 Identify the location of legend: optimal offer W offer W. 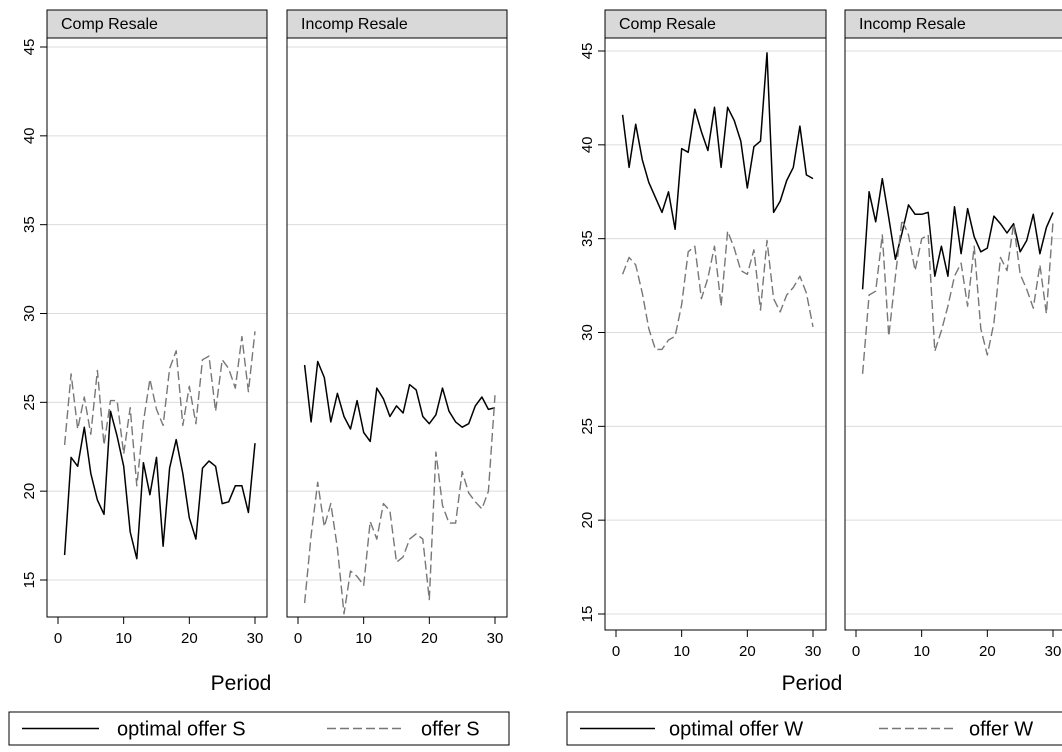
(814, 728).